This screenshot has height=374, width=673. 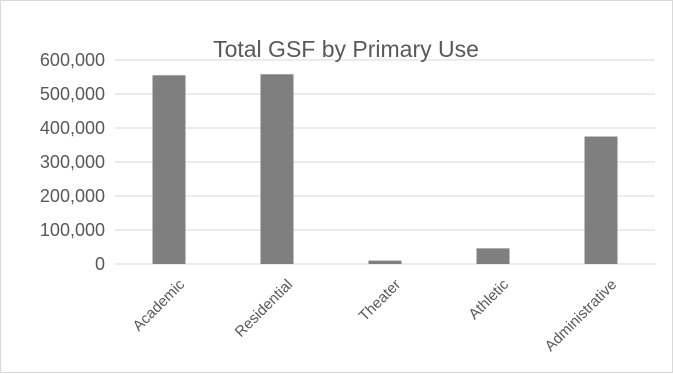 What do you see at coordinates (581, 315) in the screenshot?
I see `x-tick-label: Administrative` at bounding box center [581, 315].